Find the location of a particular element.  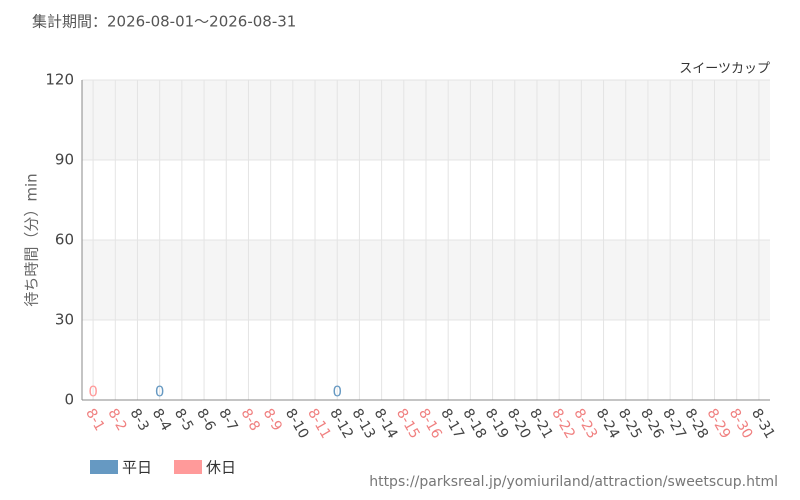

y-tick-label: 120 is located at coordinates (59, 80).